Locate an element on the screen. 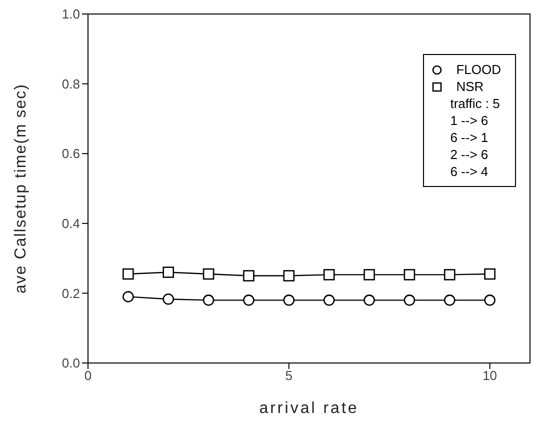  y-tick-label: 0.6 is located at coordinates (71, 154).